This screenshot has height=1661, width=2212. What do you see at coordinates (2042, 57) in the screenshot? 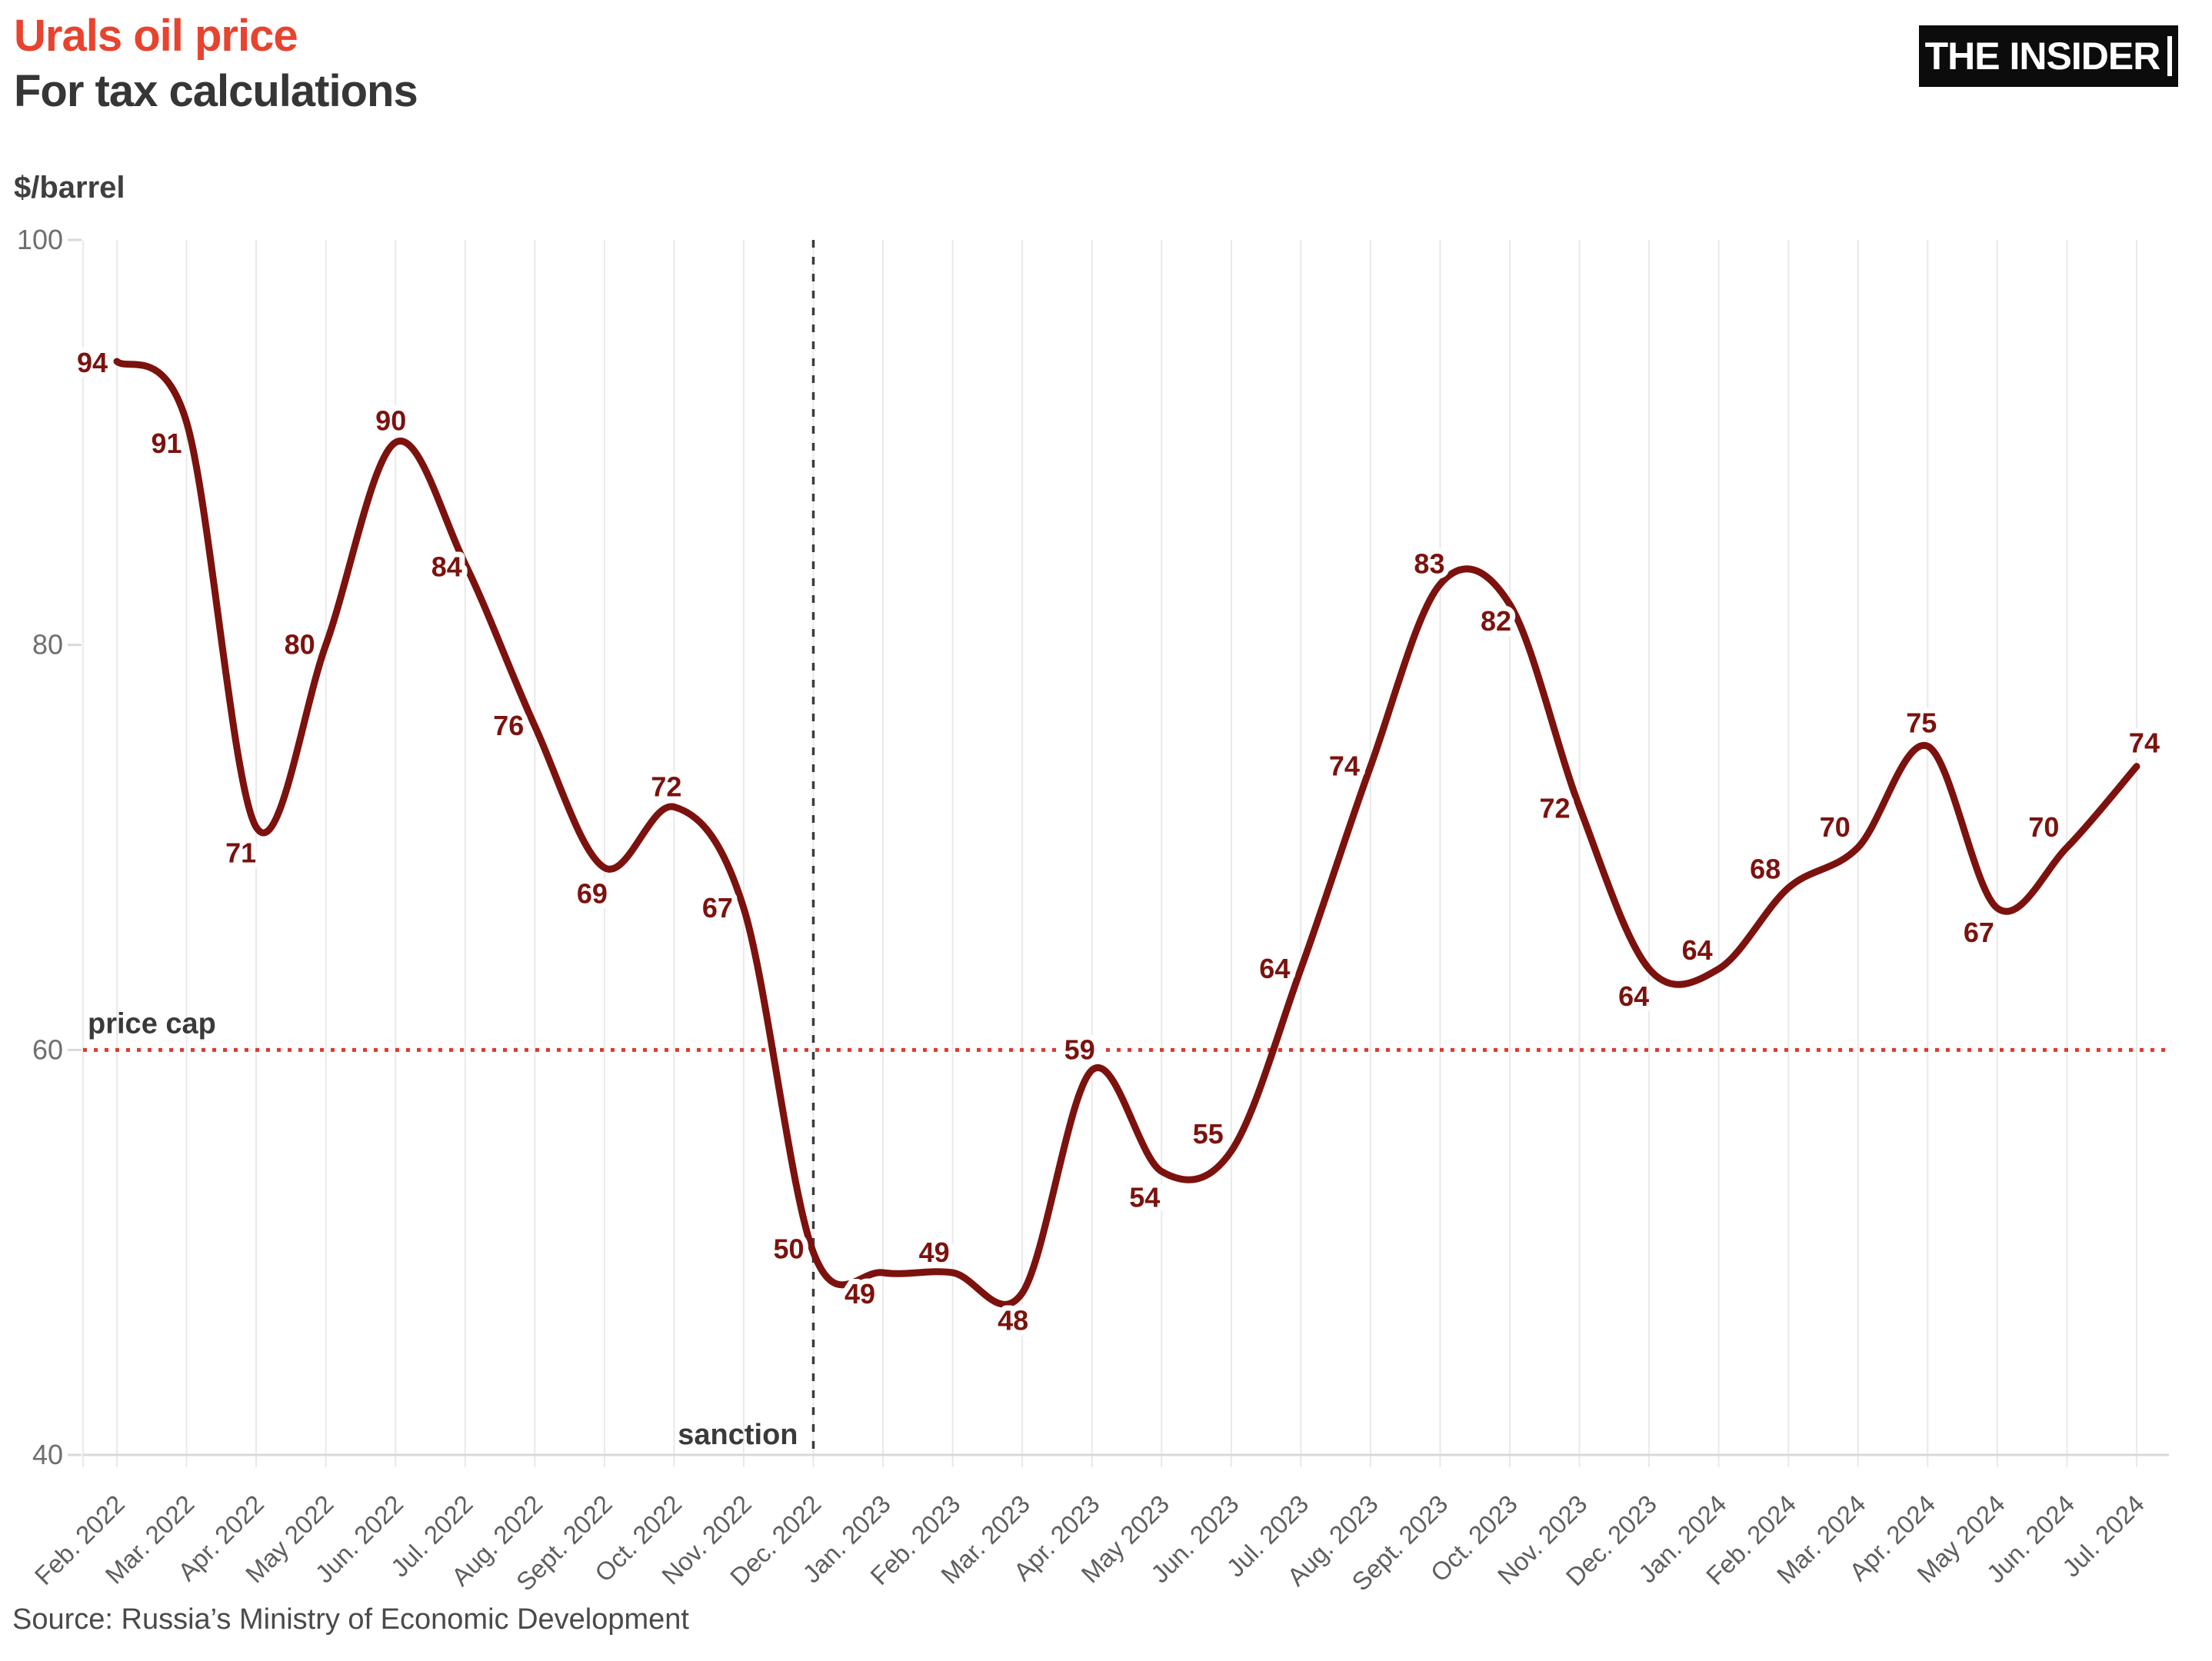
I see `logo-text: THE INSIDER` at bounding box center [2042, 57].